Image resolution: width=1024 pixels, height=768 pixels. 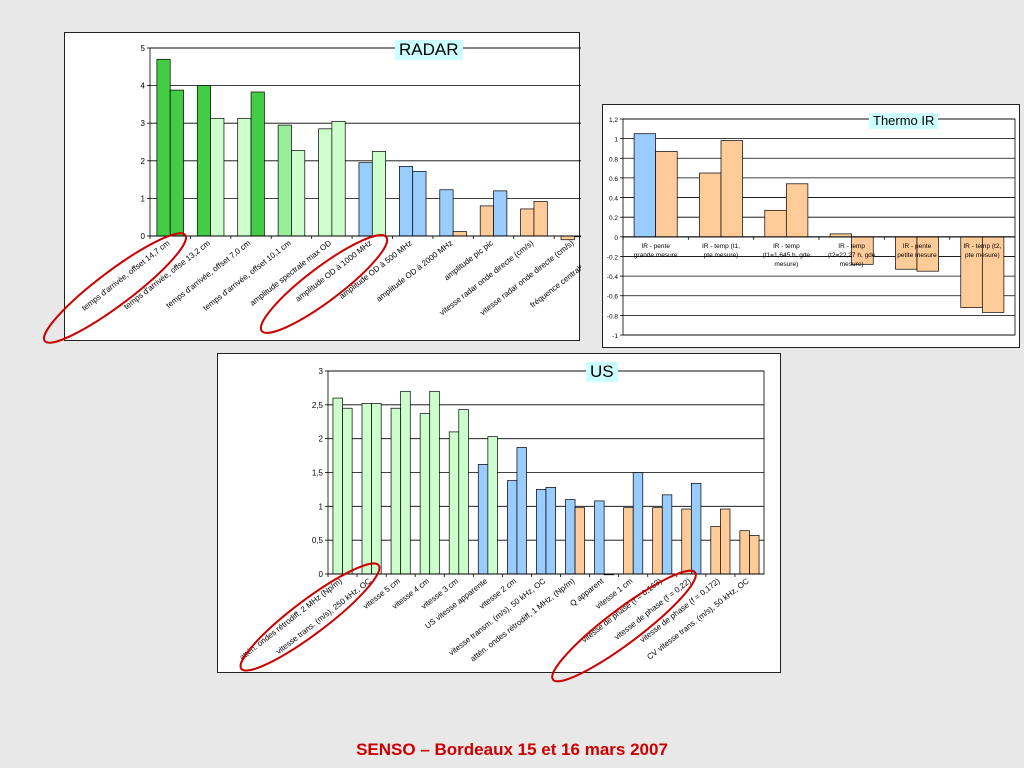 What do you see at coordinates (613, 277) in the screenshot?
I see `y-tick-label: -0.4` at bounding box center [613, 277].